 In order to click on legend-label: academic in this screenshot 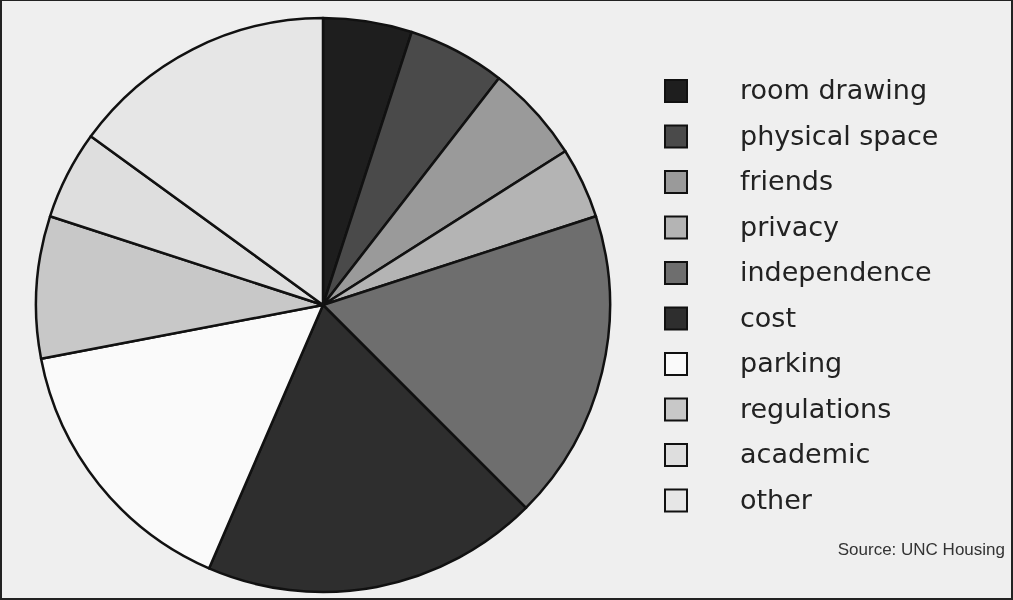, I will do `click(805, 453)`.